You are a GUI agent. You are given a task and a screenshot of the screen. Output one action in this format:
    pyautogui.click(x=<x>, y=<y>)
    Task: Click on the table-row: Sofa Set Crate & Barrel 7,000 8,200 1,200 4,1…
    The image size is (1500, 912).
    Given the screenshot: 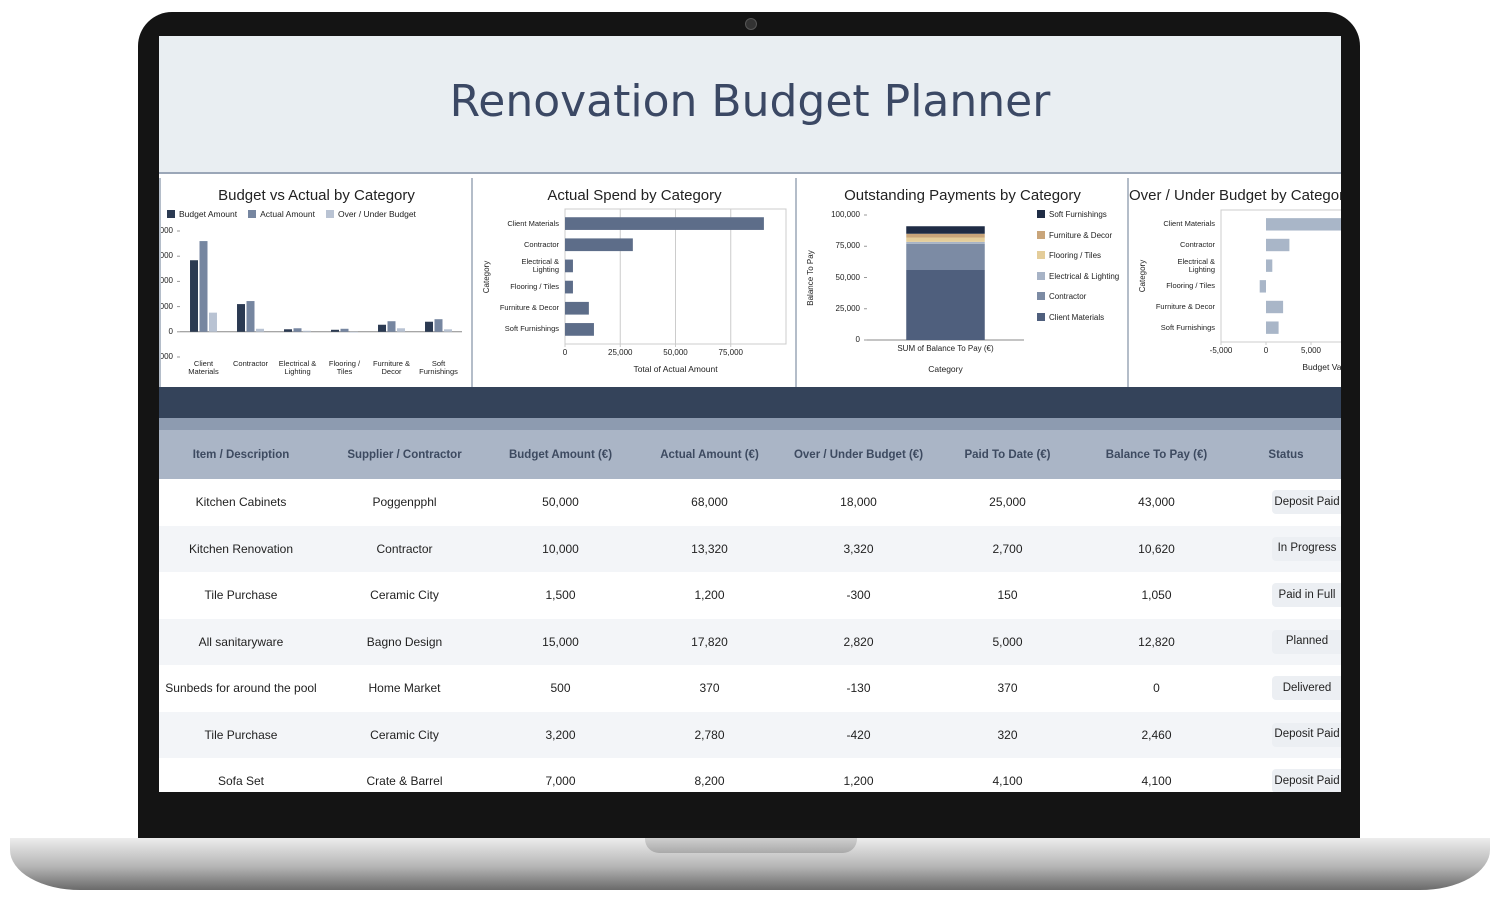 What is the action you would take?
    pyautogui.click(x=750, y=775)
    